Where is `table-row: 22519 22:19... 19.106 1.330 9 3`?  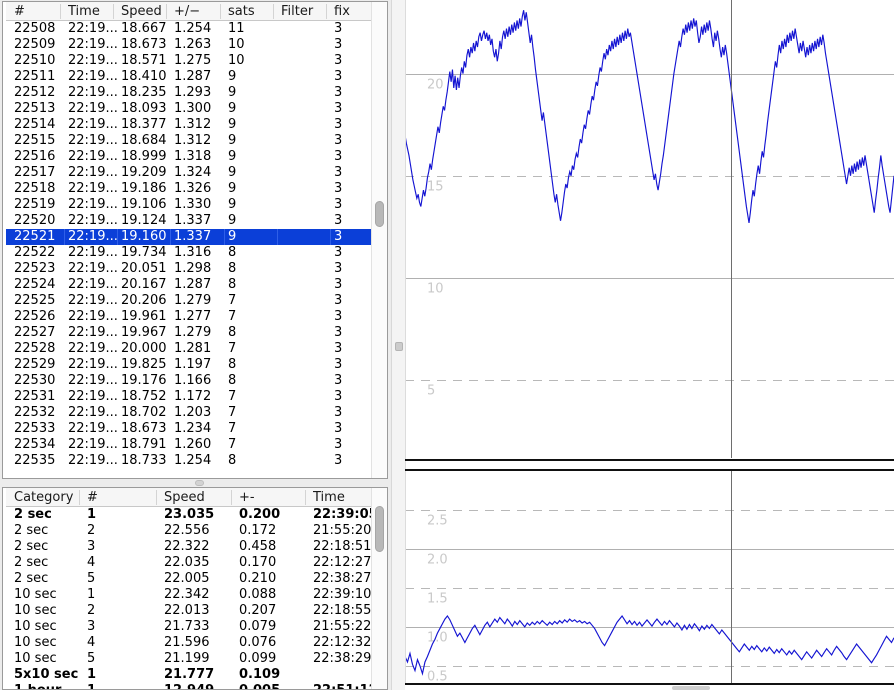 table-row: 22519 22:19... 19.106 1.330 9 3 is located at coordinates (196, 205).